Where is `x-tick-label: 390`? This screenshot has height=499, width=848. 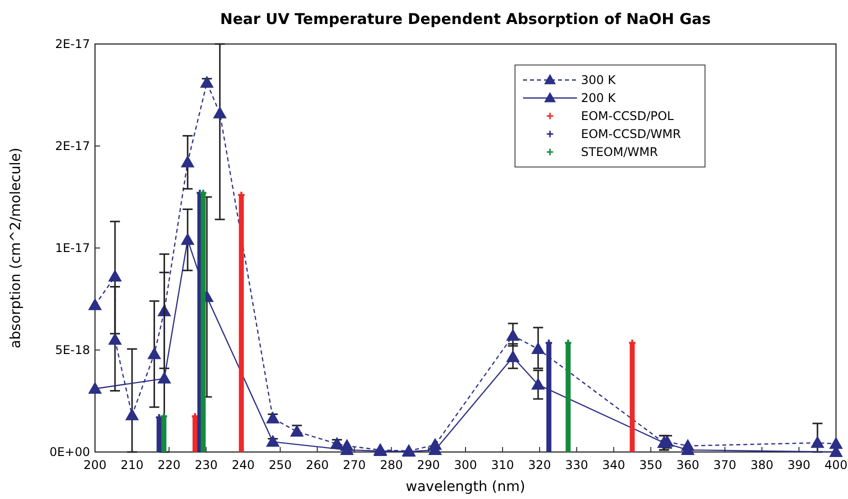 x-tick-label: 390 is located at coordinates (798, 465).